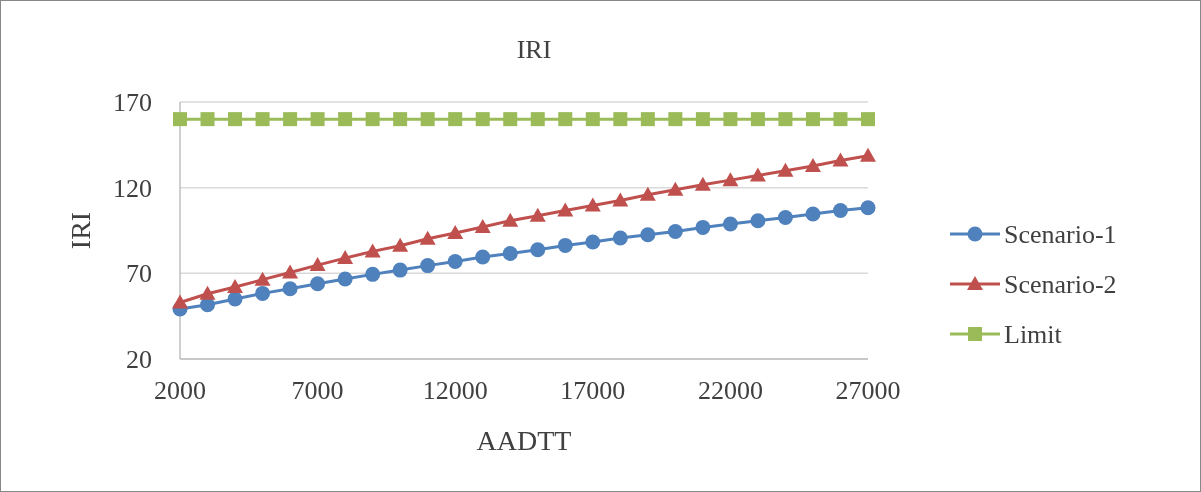  I want to click on y-axis-title: IRI, so click(80, 230).